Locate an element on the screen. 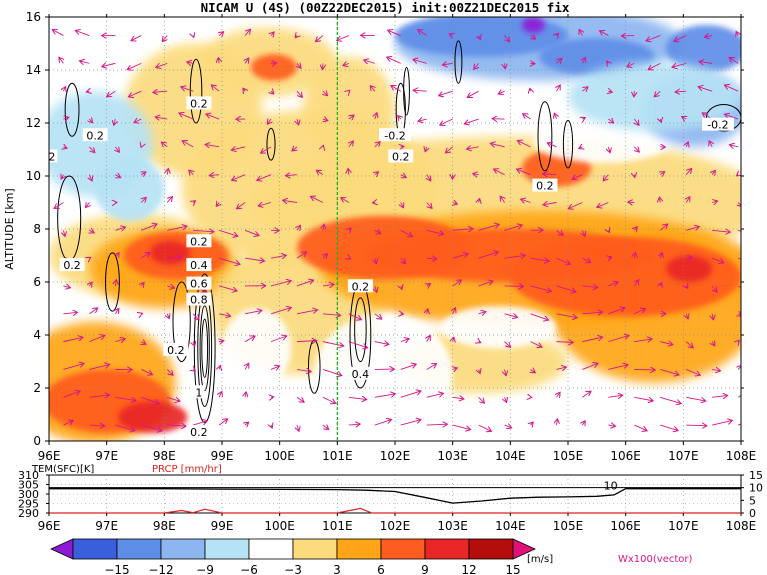  temperature-line is located at coordinates (395, 496).